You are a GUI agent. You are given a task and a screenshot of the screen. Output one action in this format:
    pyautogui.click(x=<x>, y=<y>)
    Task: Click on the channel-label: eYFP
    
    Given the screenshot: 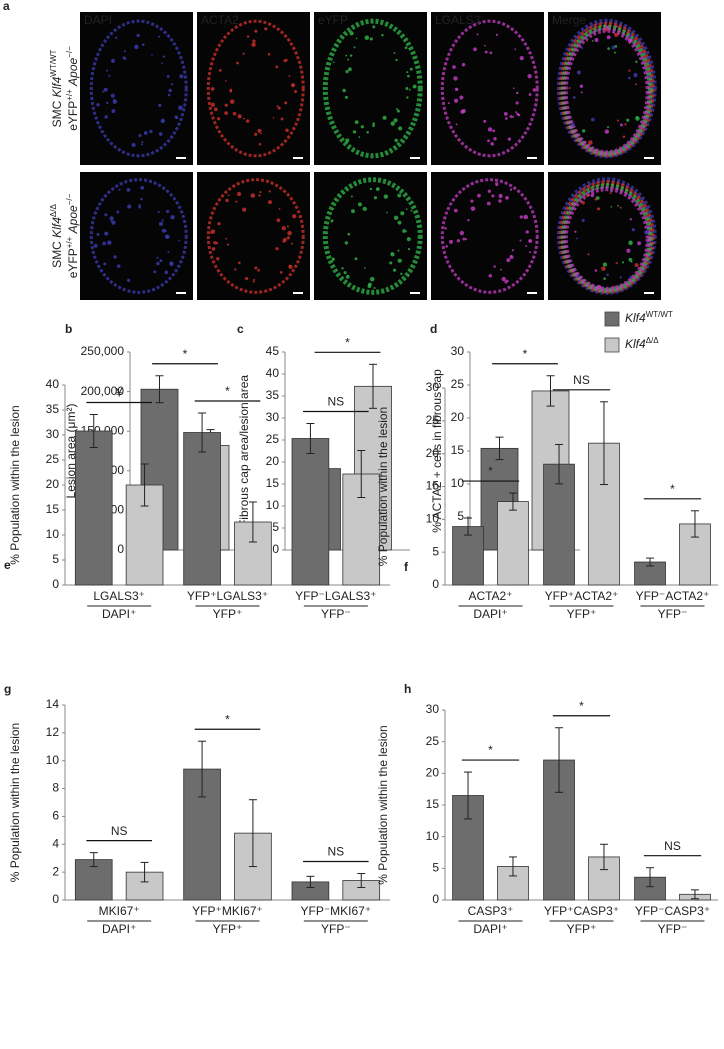 What is the action you would take?
    pyautogui.click(x=333, y=20)
    